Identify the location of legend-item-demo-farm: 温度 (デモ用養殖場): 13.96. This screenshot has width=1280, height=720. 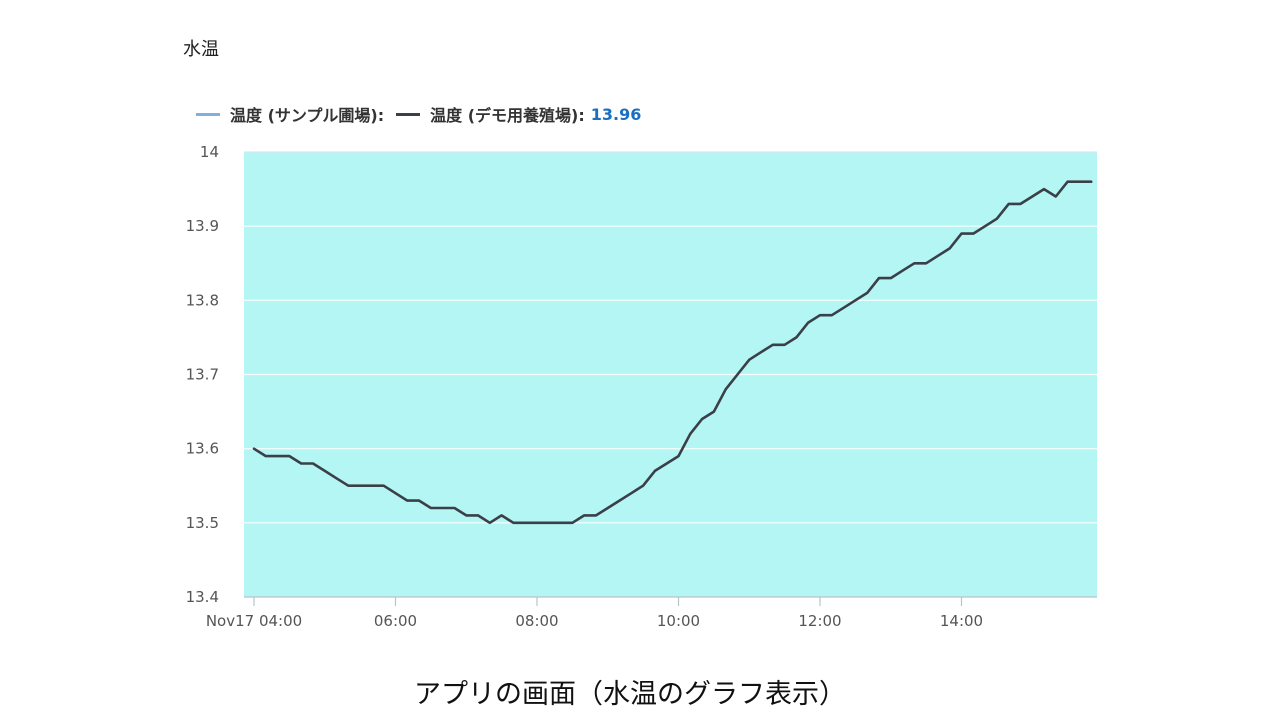
(518, 114).